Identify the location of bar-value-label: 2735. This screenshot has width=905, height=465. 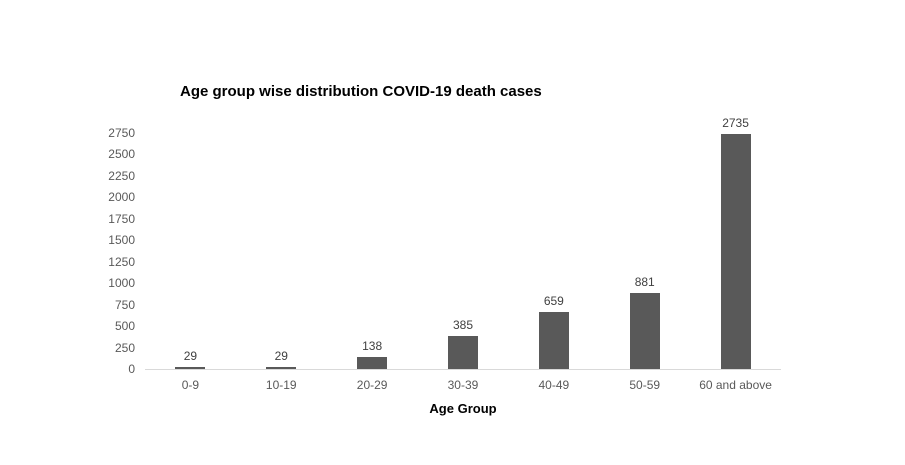
(735, 123).